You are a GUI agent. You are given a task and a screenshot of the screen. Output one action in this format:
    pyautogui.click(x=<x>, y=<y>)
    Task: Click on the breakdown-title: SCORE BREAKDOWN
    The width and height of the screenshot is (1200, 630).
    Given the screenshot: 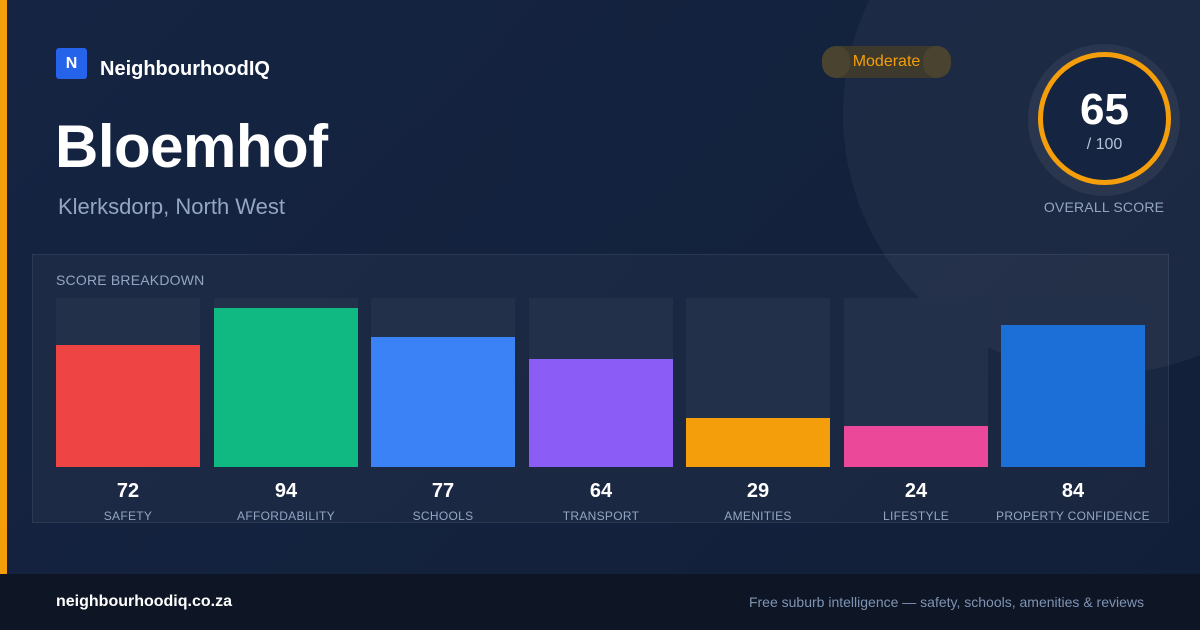 What is the action you would take?
    pyautogui.click(x=130, y=280)
    